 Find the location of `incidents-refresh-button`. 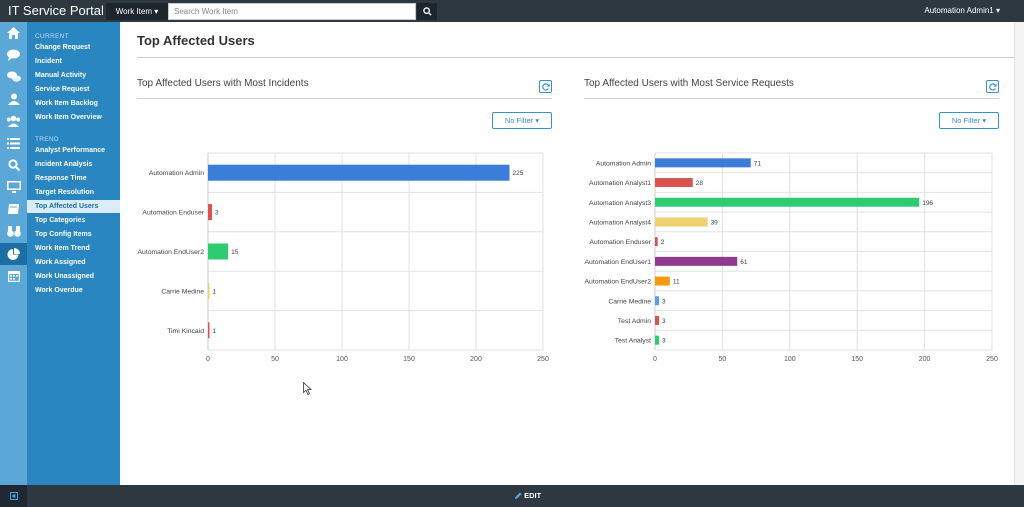

incidents-refresh-button is located at coordinates (545, 86).